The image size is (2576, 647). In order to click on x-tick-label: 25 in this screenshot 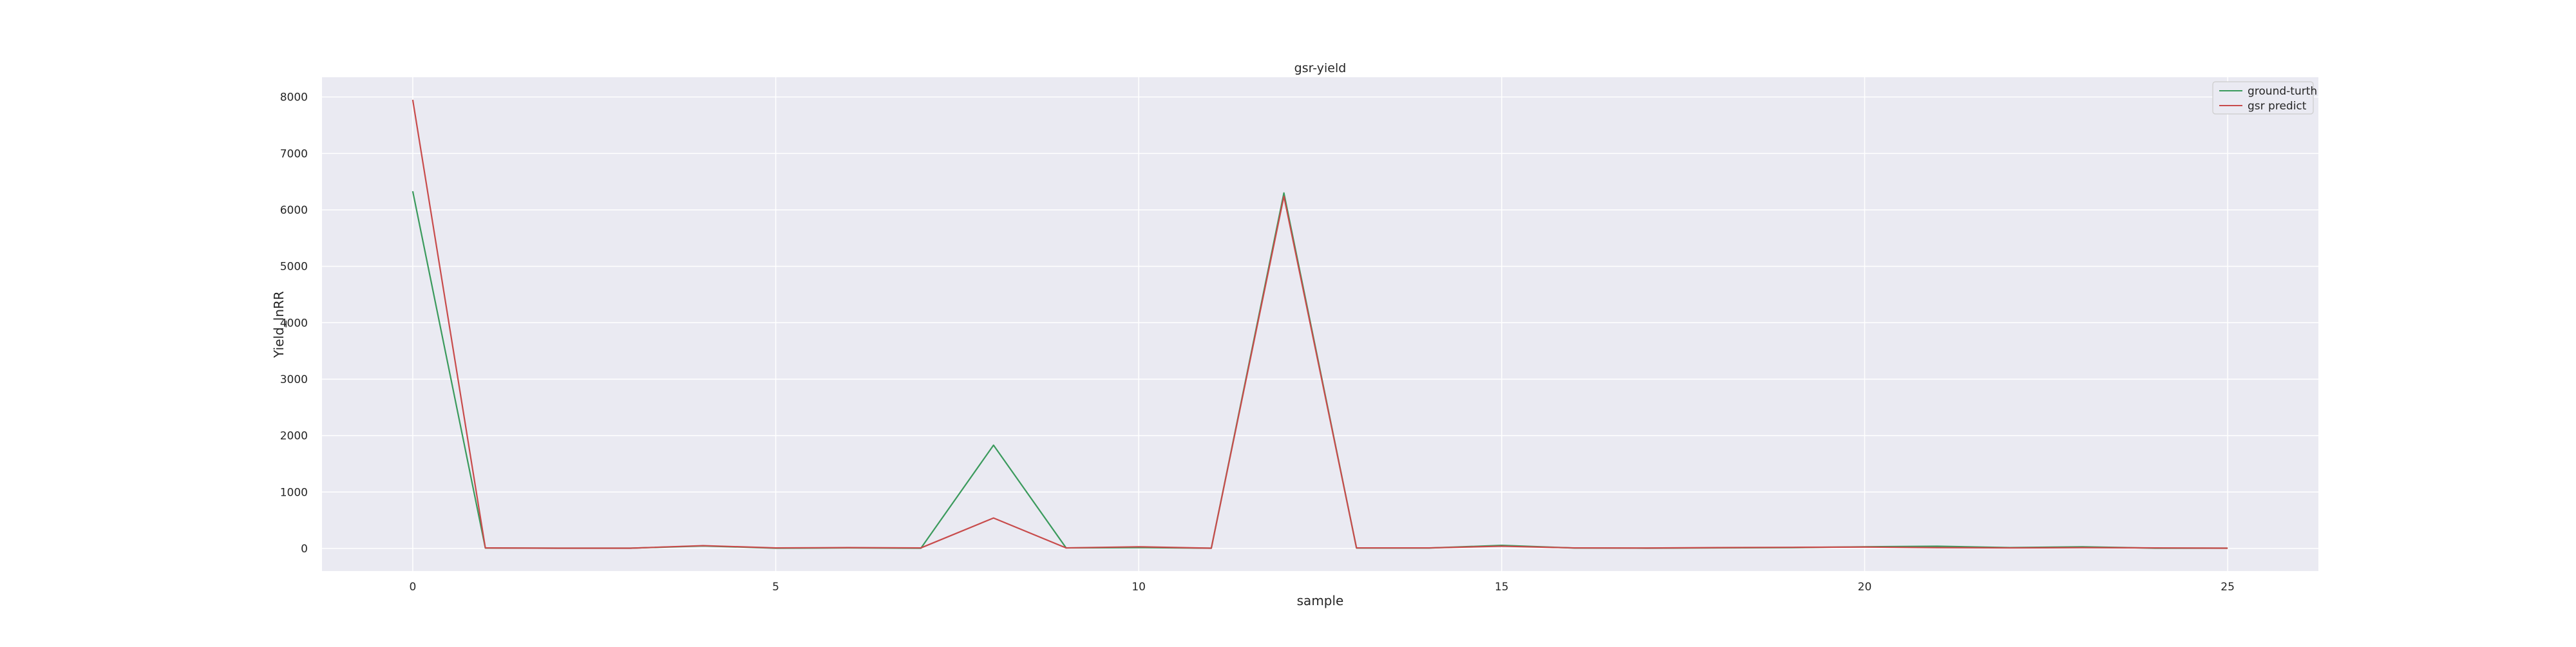, I will do `click(2228, 587)`.